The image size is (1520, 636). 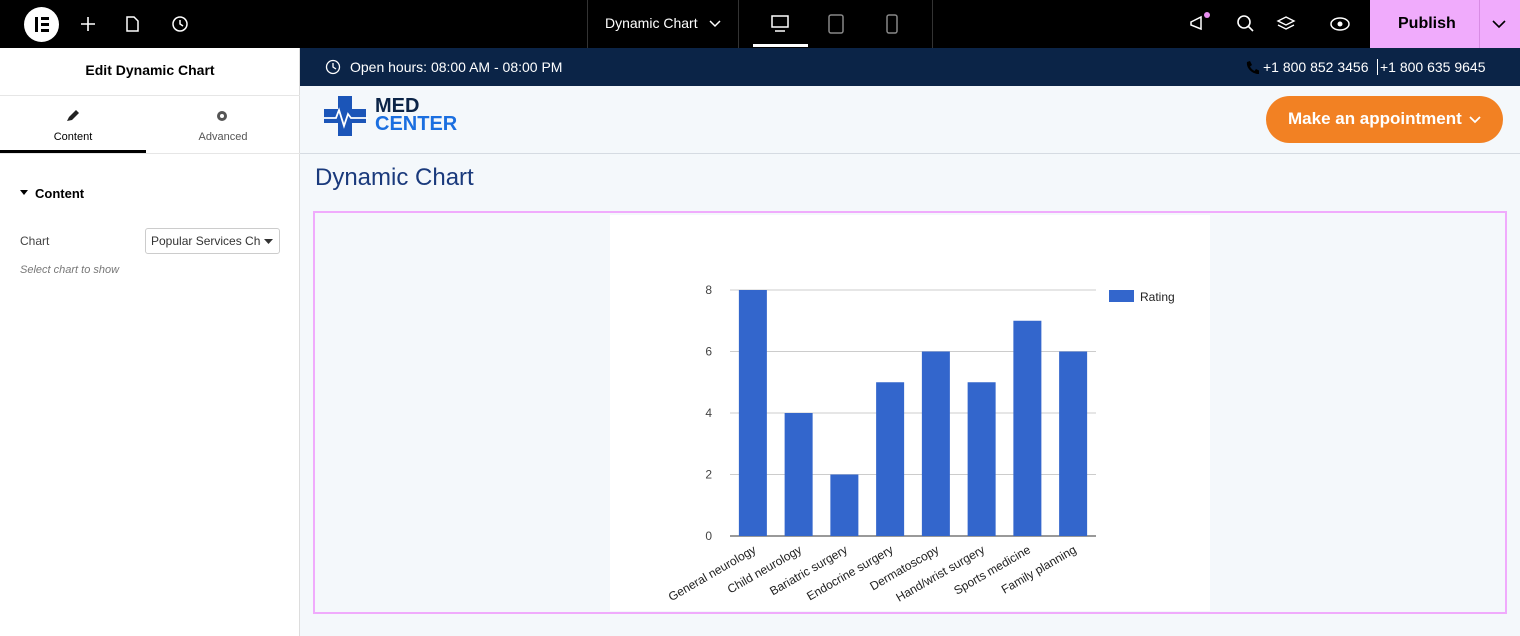 I want to click on utility-icons, so click(x=1273, y=24).